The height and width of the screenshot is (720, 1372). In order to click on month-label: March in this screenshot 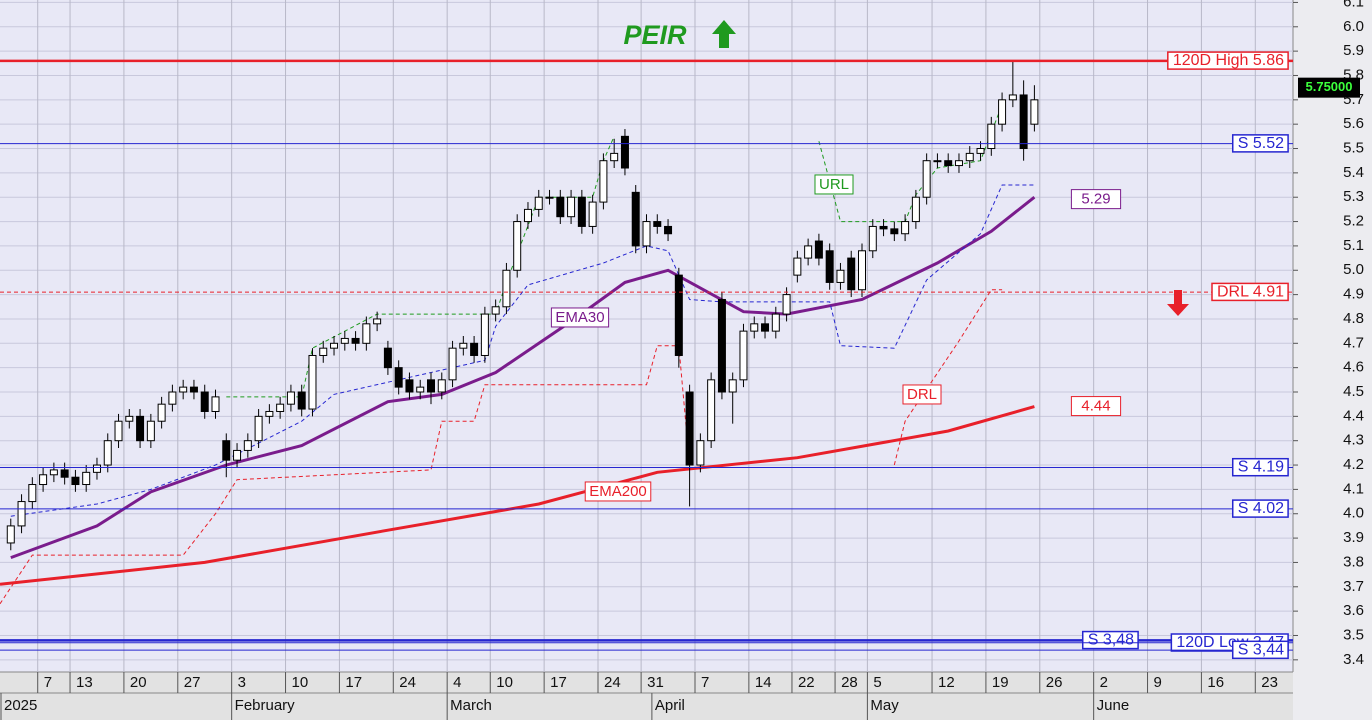, I will do `click(471, 705)`.